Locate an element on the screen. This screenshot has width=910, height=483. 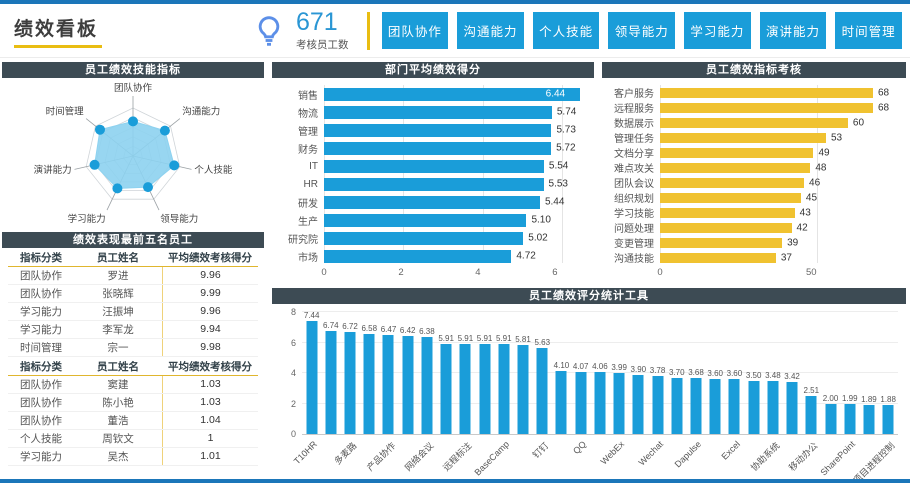
cell-score: 9.94 is located at coordinates (210, 329).